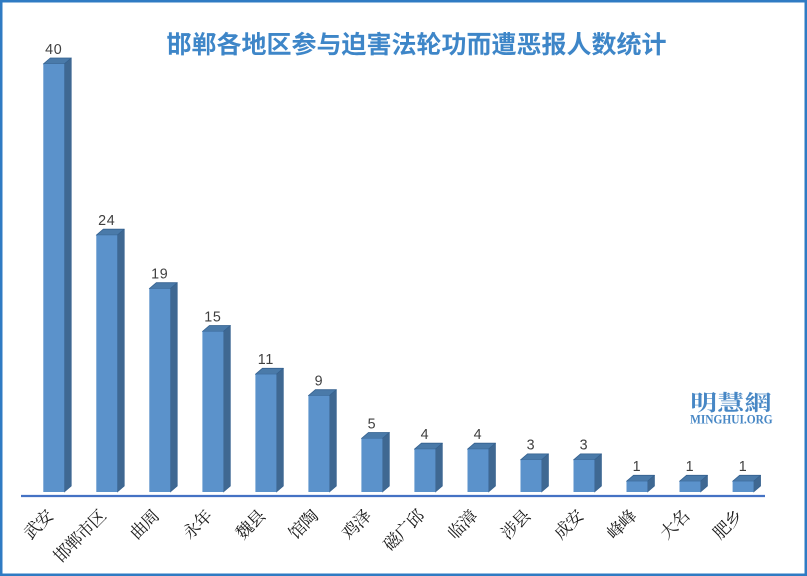  What do you see at coordinates (372, 424) in the screenshot?
I see `svg-text: 5` at bounding box center [372, 424].